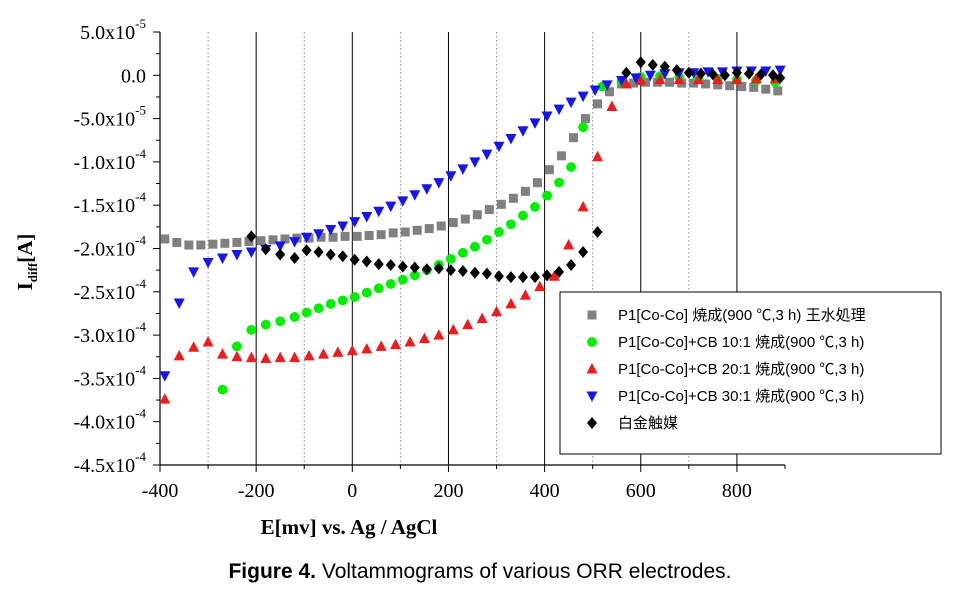  What do you see at coordinates (109, 420) in the screenshot?
I see `y-tick-label: -4.0x10⁻⁴` at bounding box center [109, 420].